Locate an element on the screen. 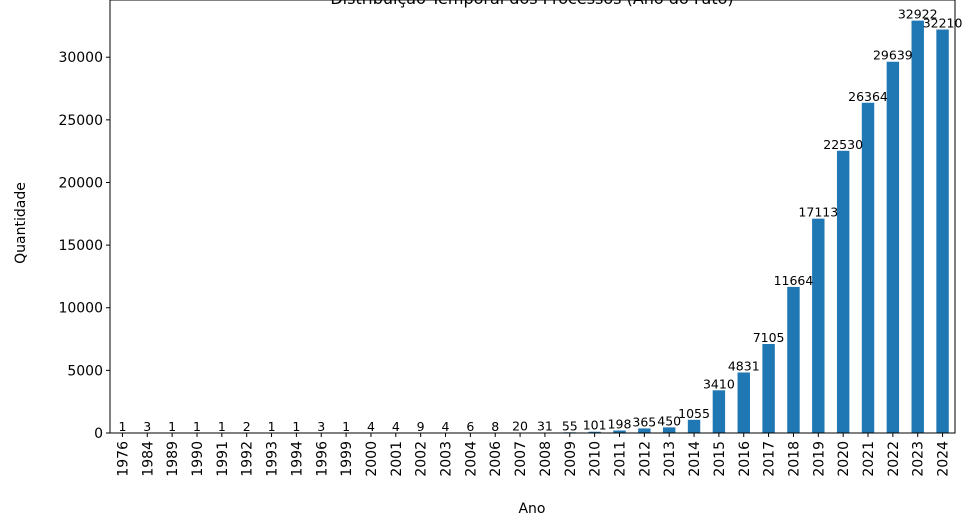 The image size is (963, 516). bar-value-label: 29639 is located at coordinates (893, 55).